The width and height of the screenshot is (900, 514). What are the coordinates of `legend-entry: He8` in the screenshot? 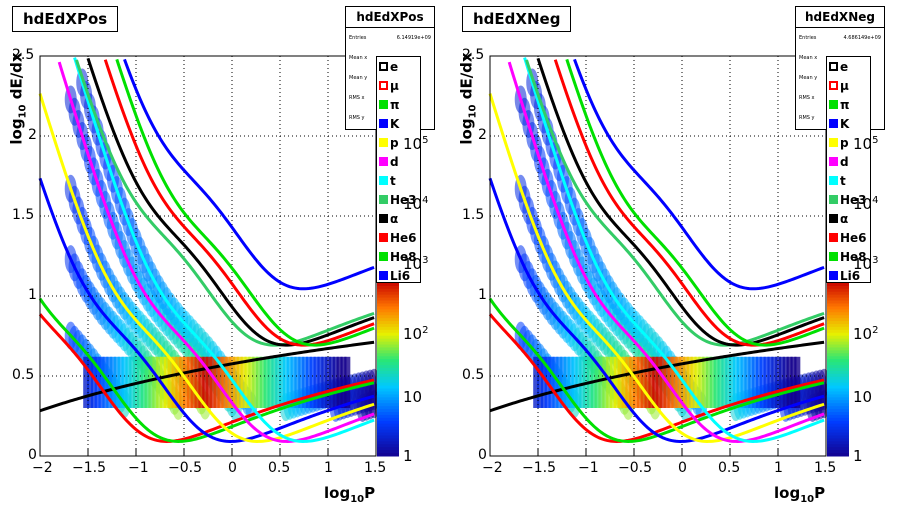 It's located at (398, 256).